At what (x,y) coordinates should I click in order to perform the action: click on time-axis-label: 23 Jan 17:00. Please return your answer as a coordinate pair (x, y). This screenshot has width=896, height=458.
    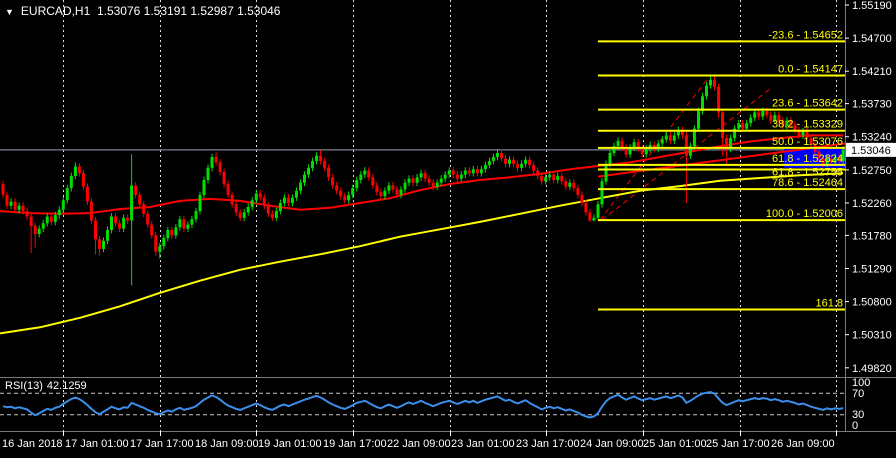
    Looking at the image, I should click on (548, 444).